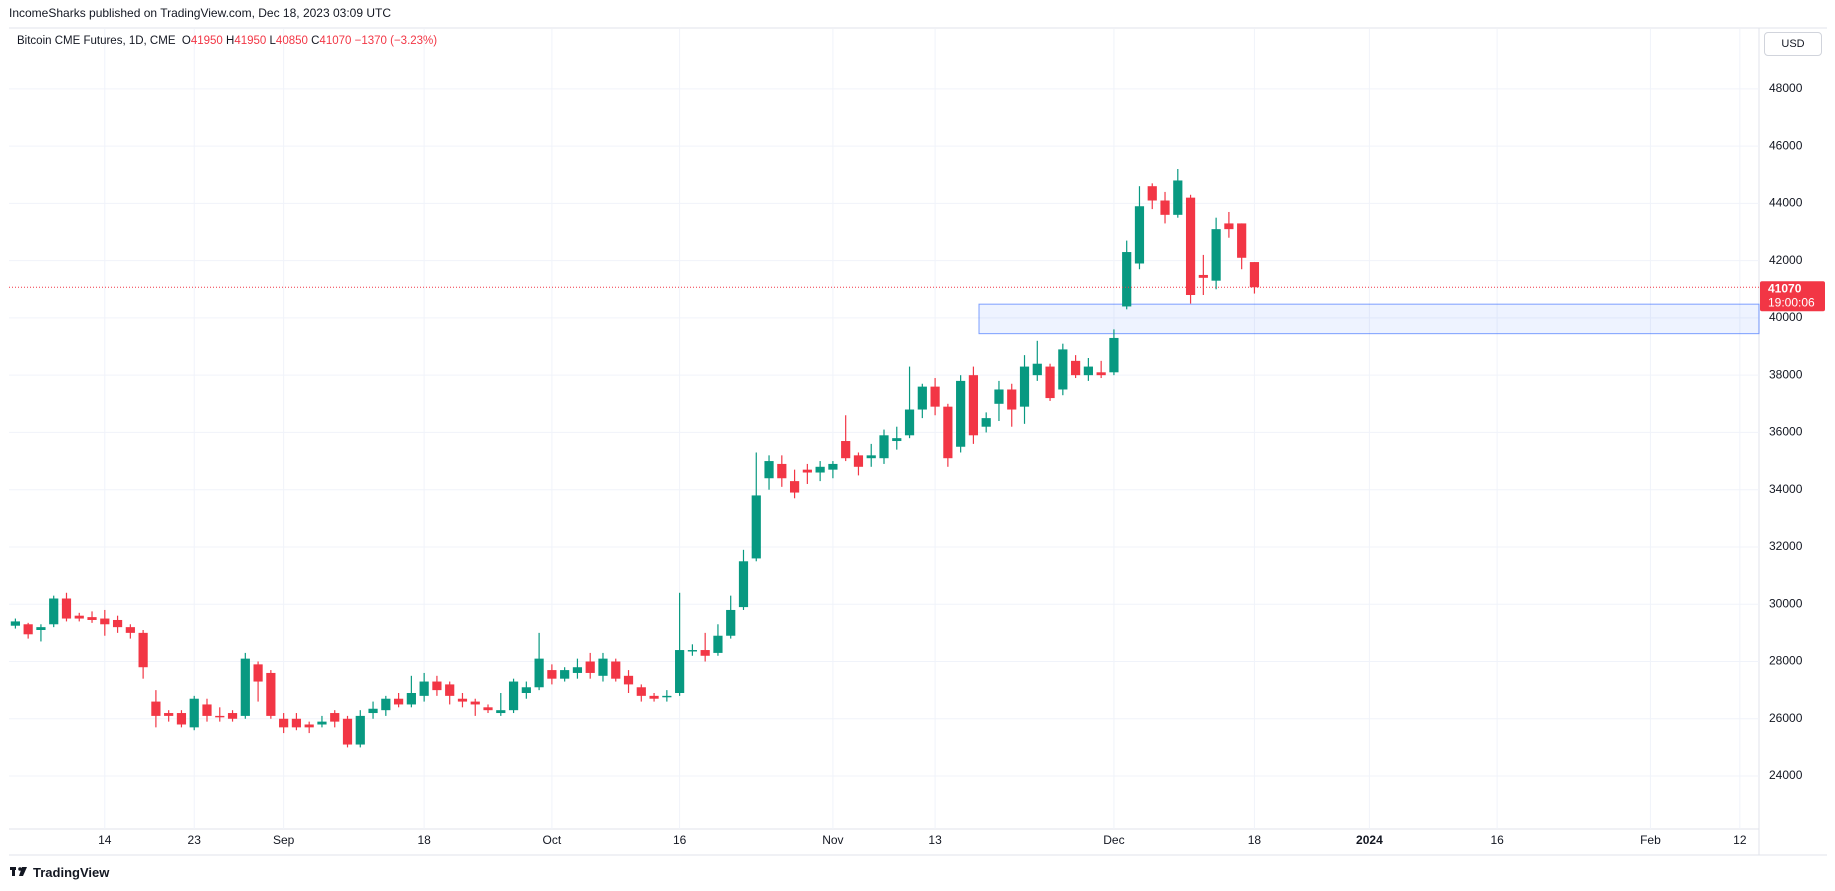  Describe the element at coordinates (1786, 603) in the screenshot. I see `y-tick-label: 30000` at that location.